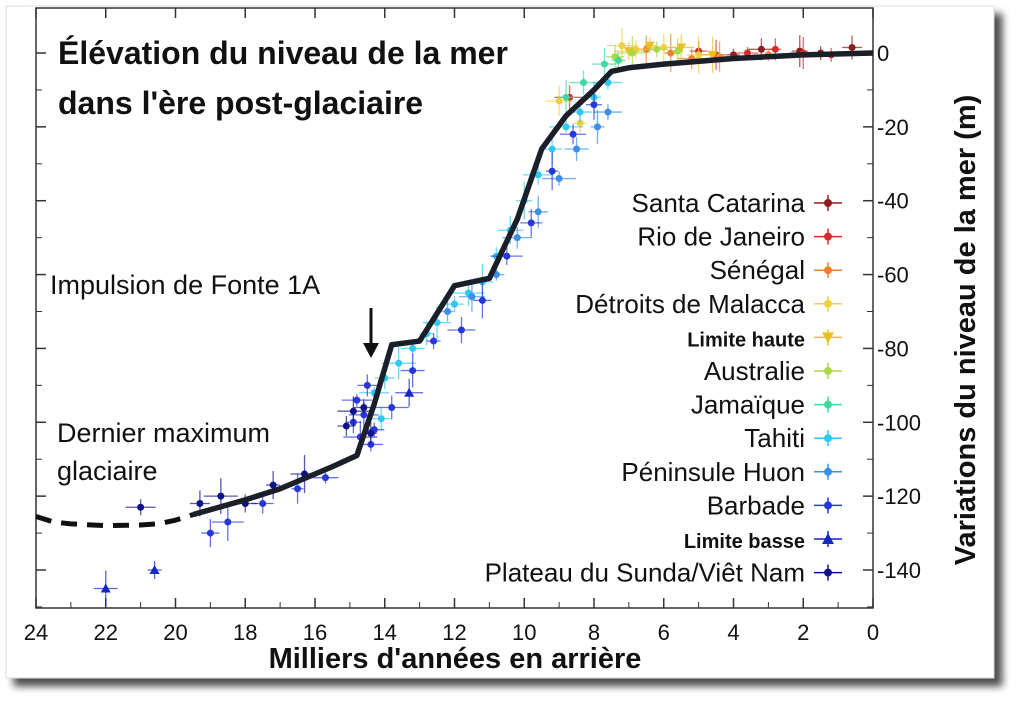 The image size is (1024, 711). Describe the element at coordinates (893, 348) in the screenshot. I see `y-tick-label: -80` at that location.